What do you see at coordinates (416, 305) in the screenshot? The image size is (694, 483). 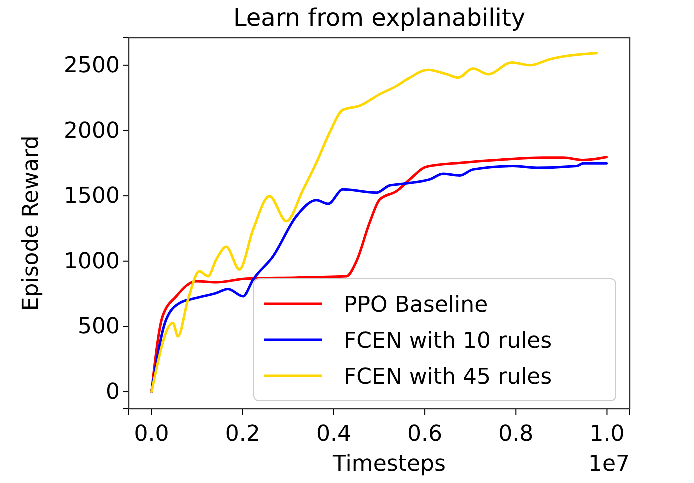 I see `legend-label: PPO Baseline` at bounding box center [416, 305].